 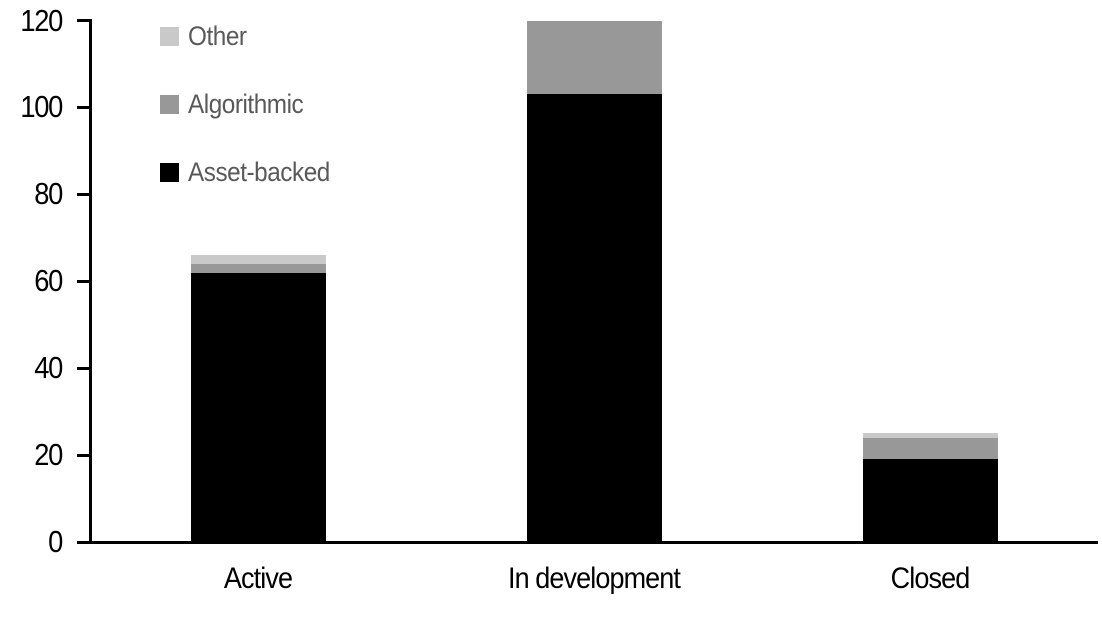 What do you see at coordinates (253, 122) in the screenshot?
I see `legend: Other Algorithmic Asset-backed` at bounding box center [253, 122].